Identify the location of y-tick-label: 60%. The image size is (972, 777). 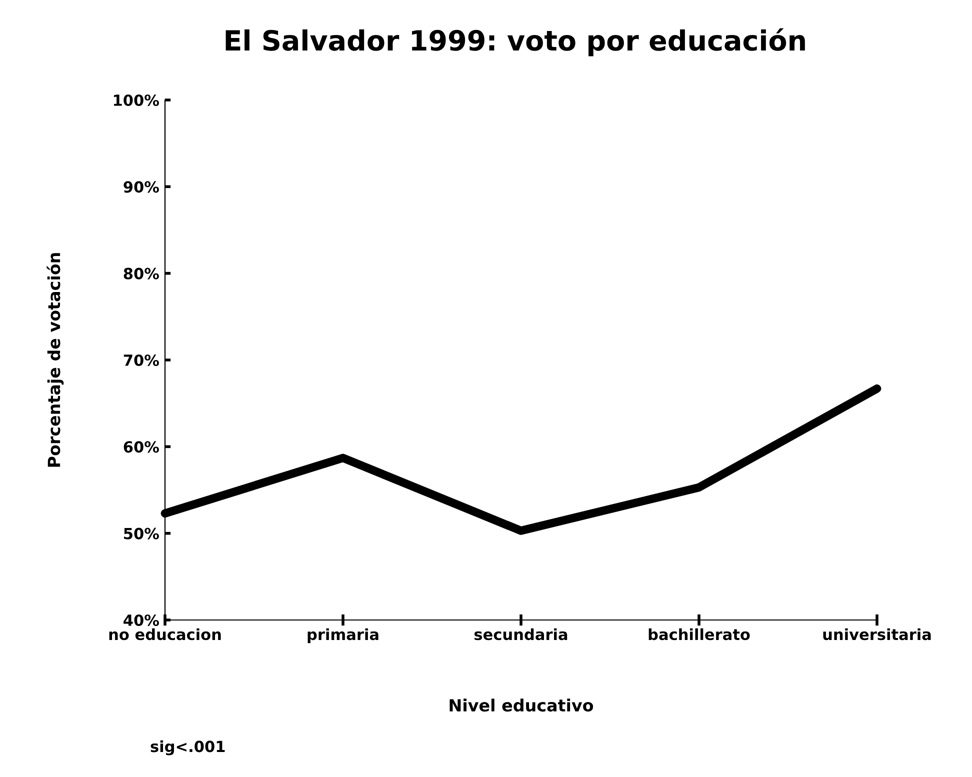
(141, 447).